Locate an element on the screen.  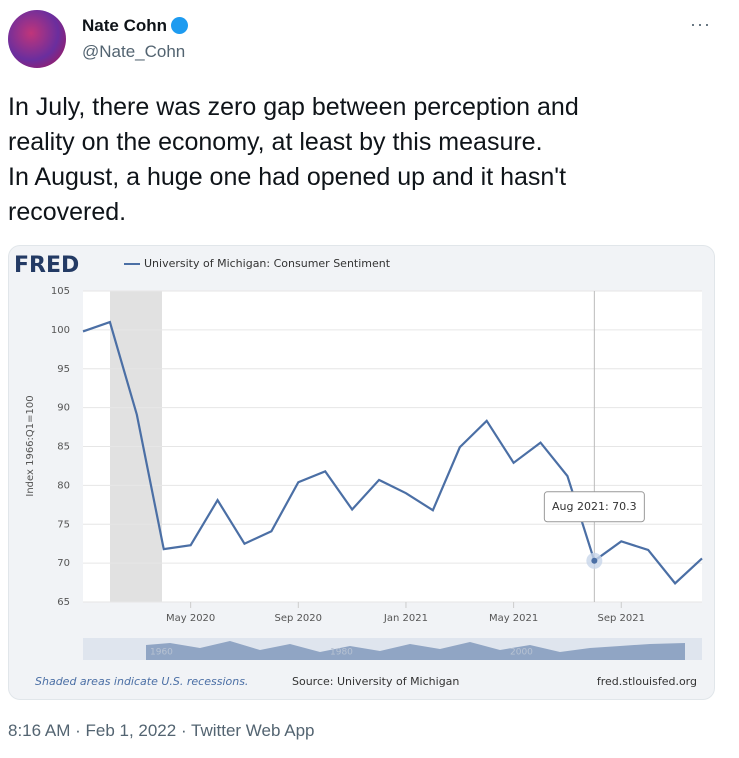
tooltip: Aug 2021: 70.3 is located at coordinates (594, 506).